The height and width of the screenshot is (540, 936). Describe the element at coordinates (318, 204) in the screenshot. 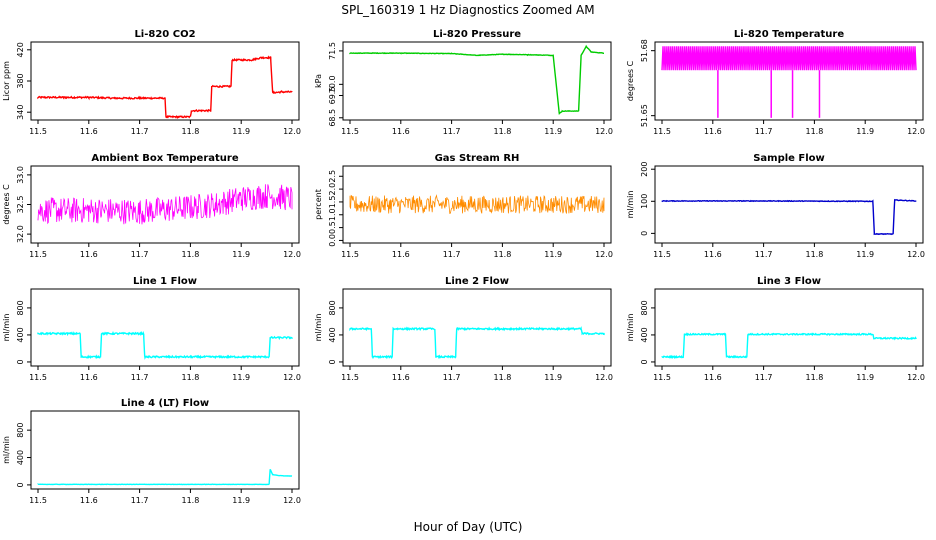

I see `panel-ylabel: percent` at that location.